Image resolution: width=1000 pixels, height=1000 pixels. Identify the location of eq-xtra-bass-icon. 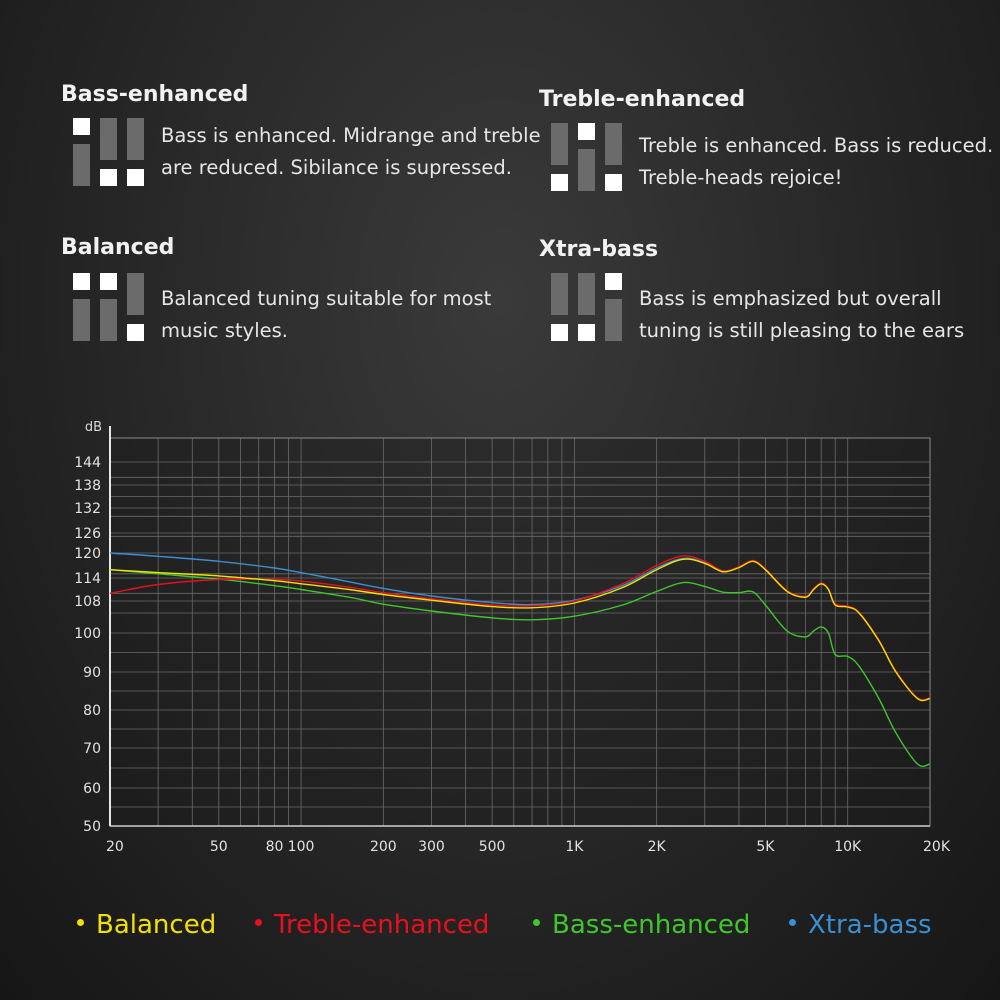
(586, 307).